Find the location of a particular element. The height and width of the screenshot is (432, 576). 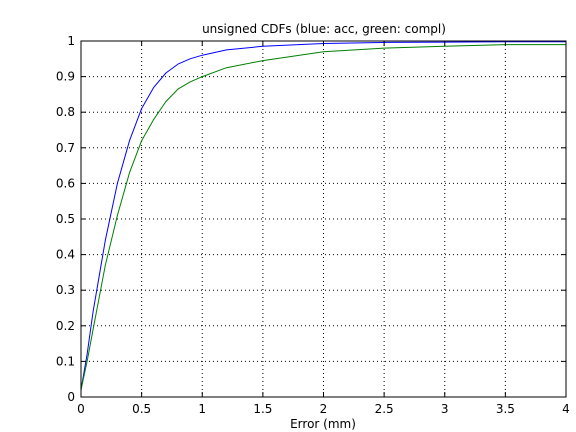

x-tick-label: 1.5 is located at coordinates (262, 409).